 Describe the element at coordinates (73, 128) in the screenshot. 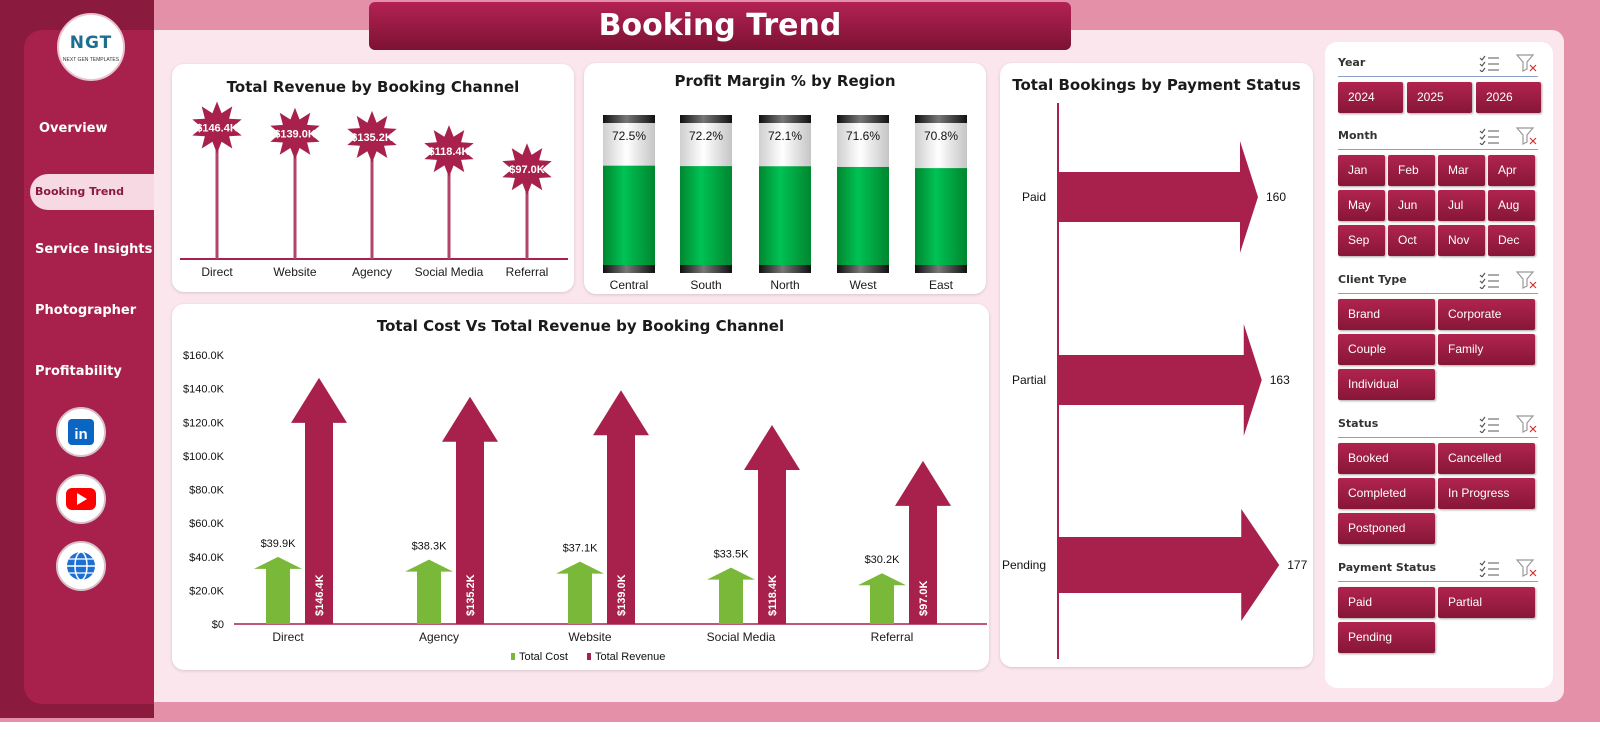

I see `nav-overview: Overview` at that location.